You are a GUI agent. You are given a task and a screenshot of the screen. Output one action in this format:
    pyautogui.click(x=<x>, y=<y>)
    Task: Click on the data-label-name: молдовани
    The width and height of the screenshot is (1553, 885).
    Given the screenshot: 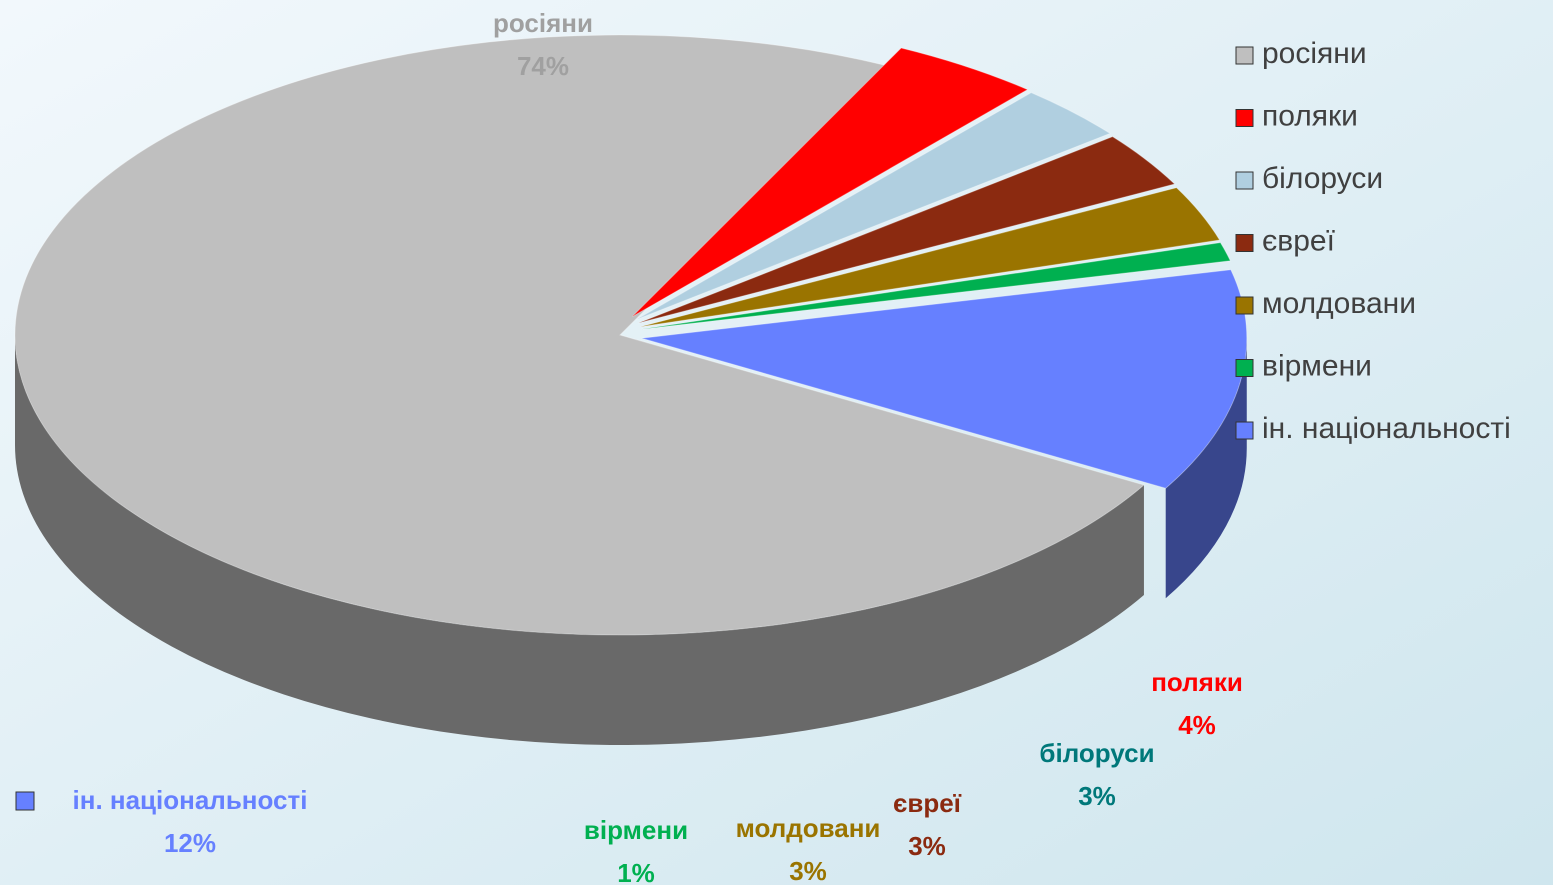 What is the action you would take?
    pyautogui.click(x=808, y=828)
    